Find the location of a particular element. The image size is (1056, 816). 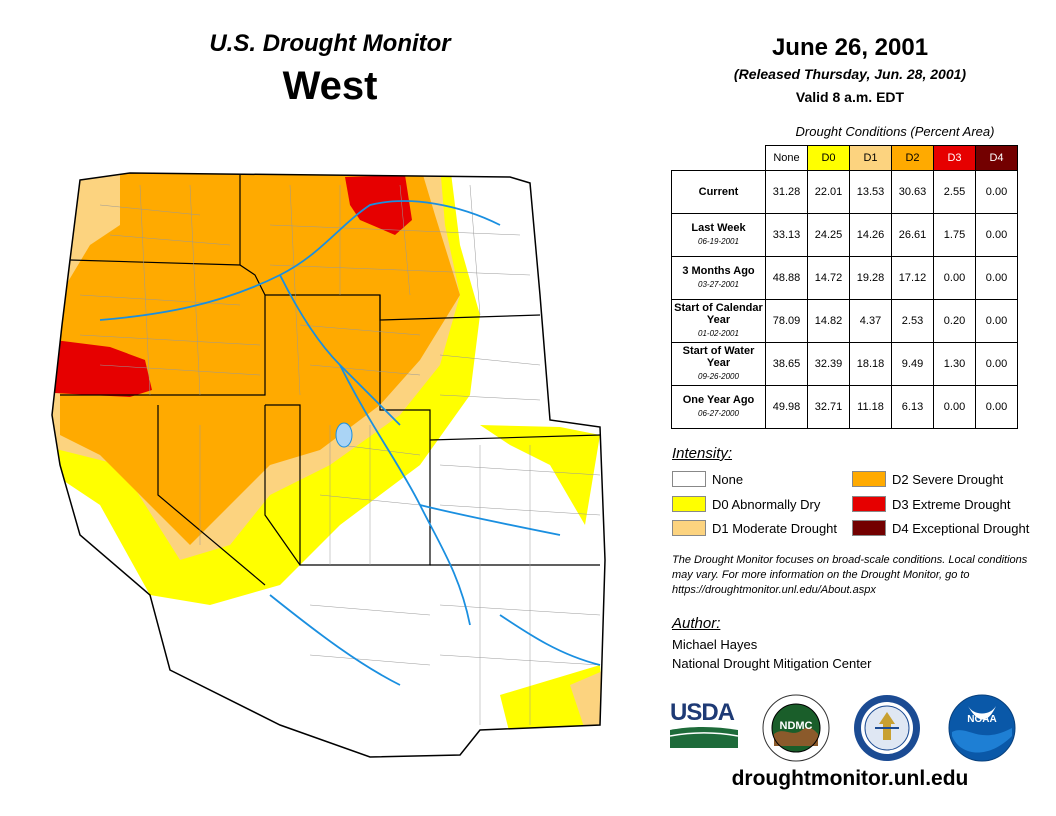

release-date: (Released Thursday, Jun. 28, 2001) is located at coordinates (850, 74).